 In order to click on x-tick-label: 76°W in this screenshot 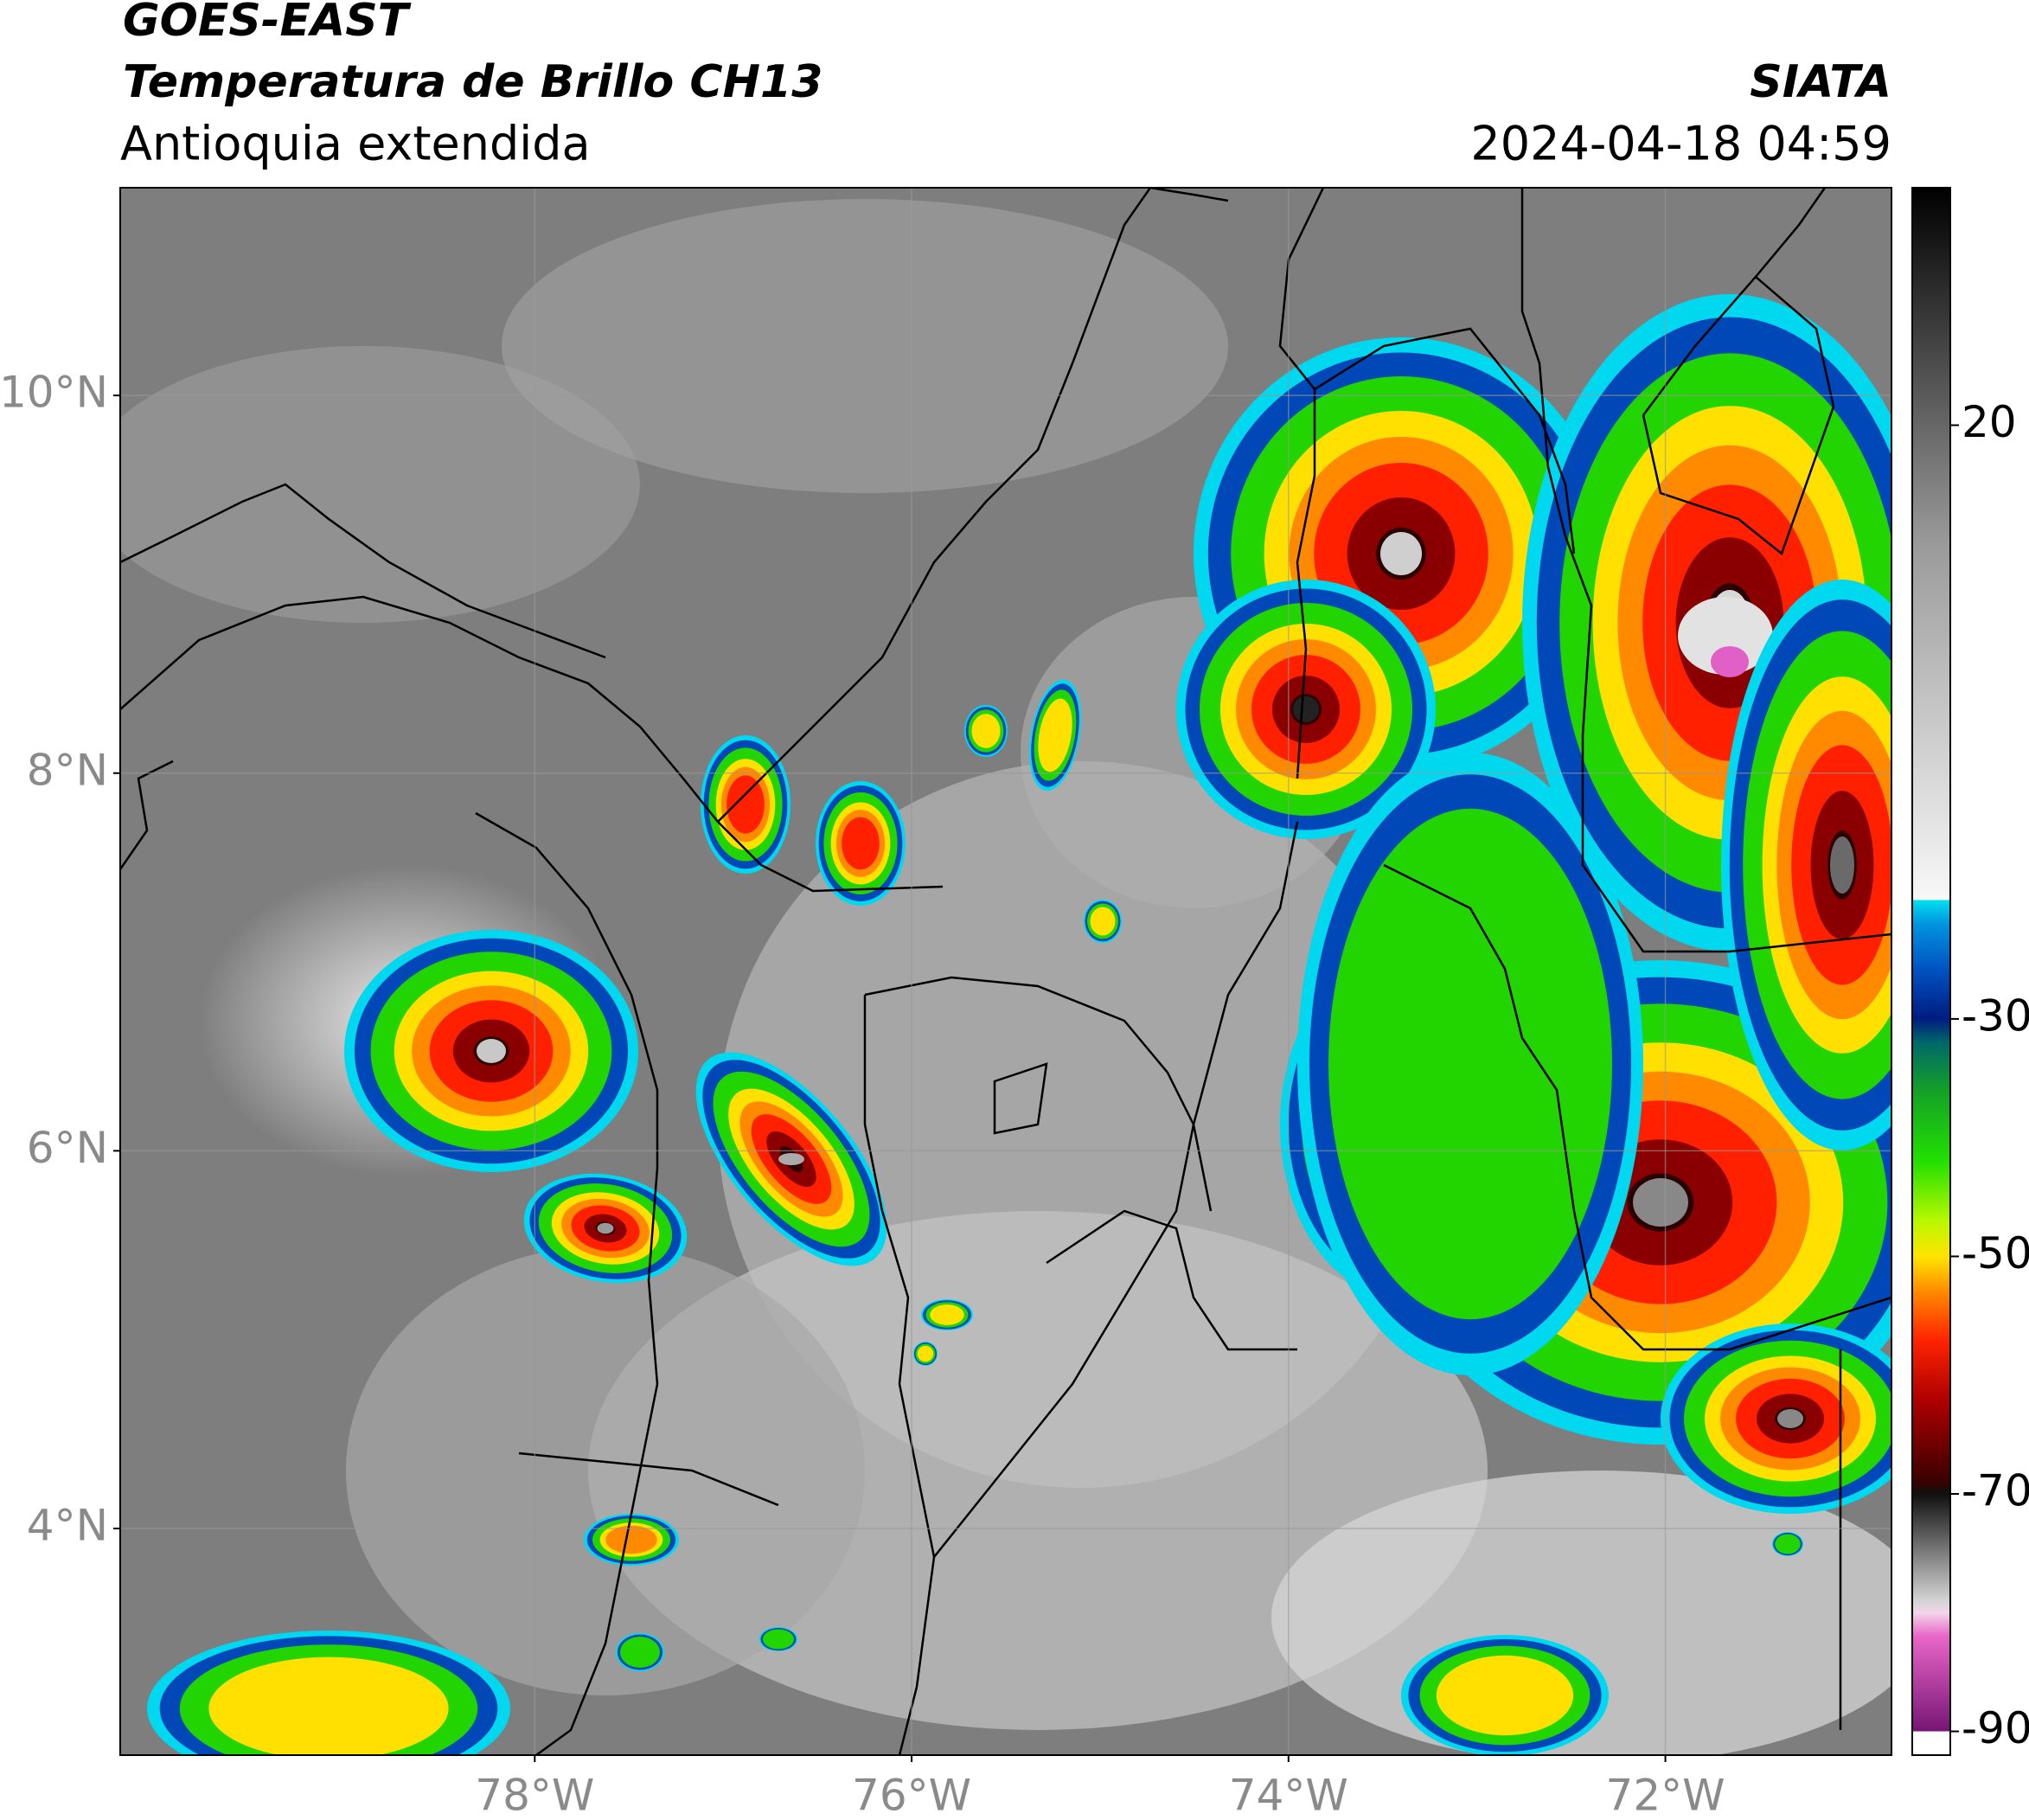, I will do `click(911, 1794)`.